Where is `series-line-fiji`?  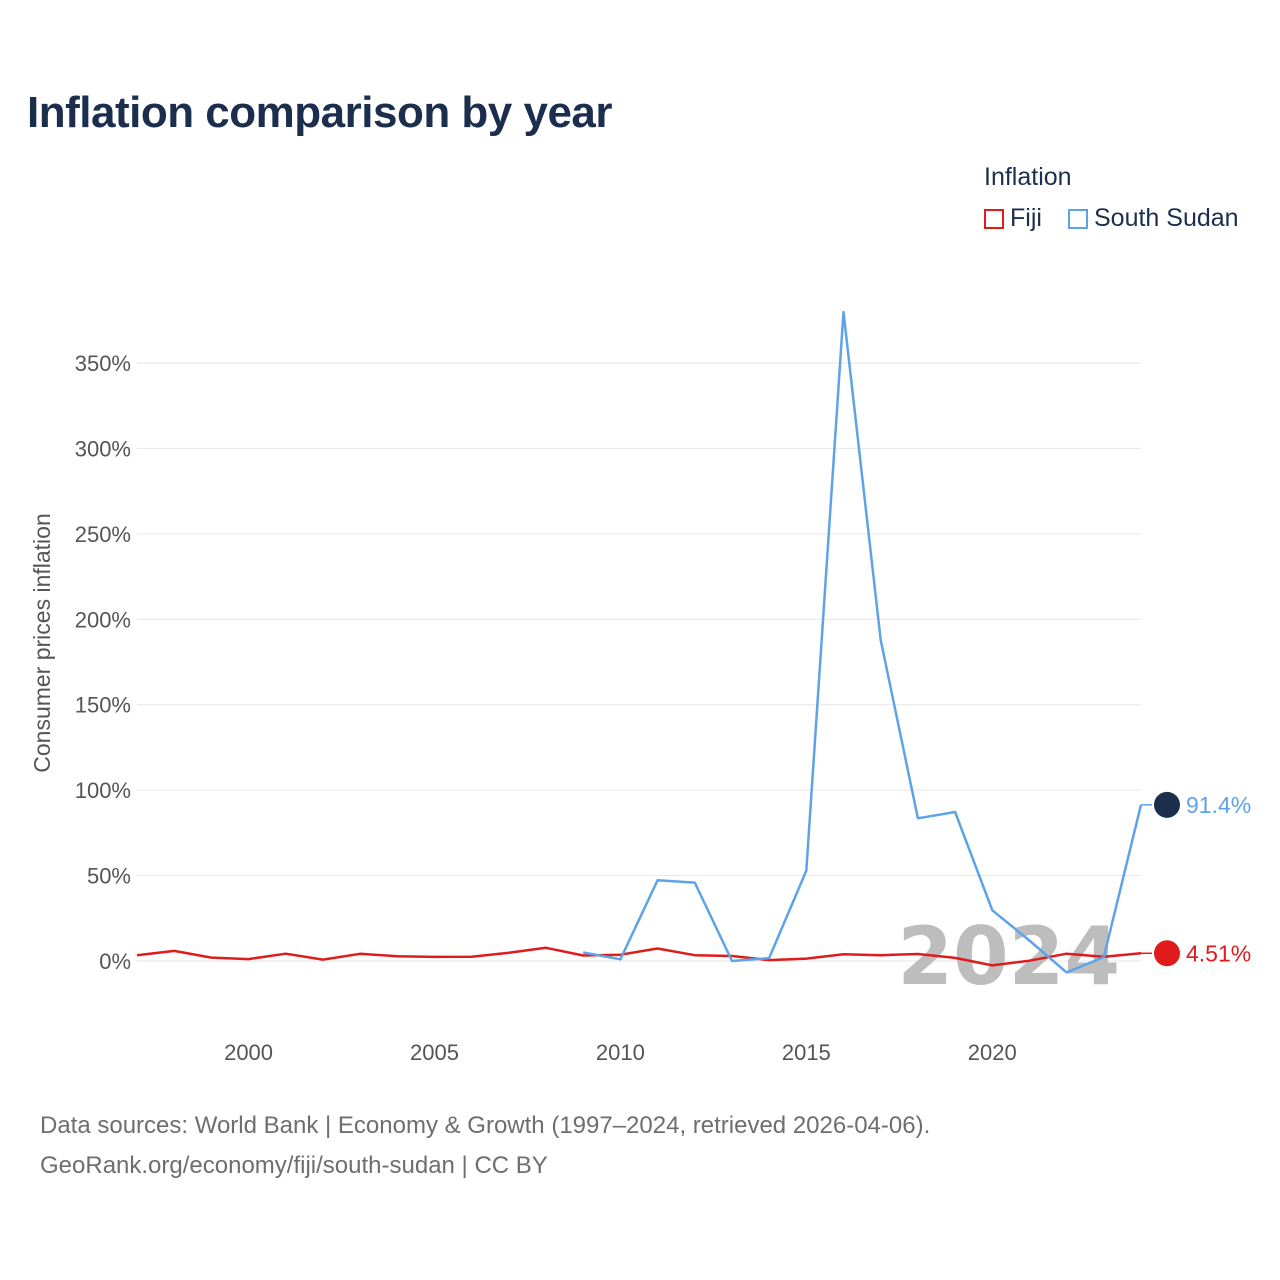
series-line-fiji is located at coordinates (639, 956).